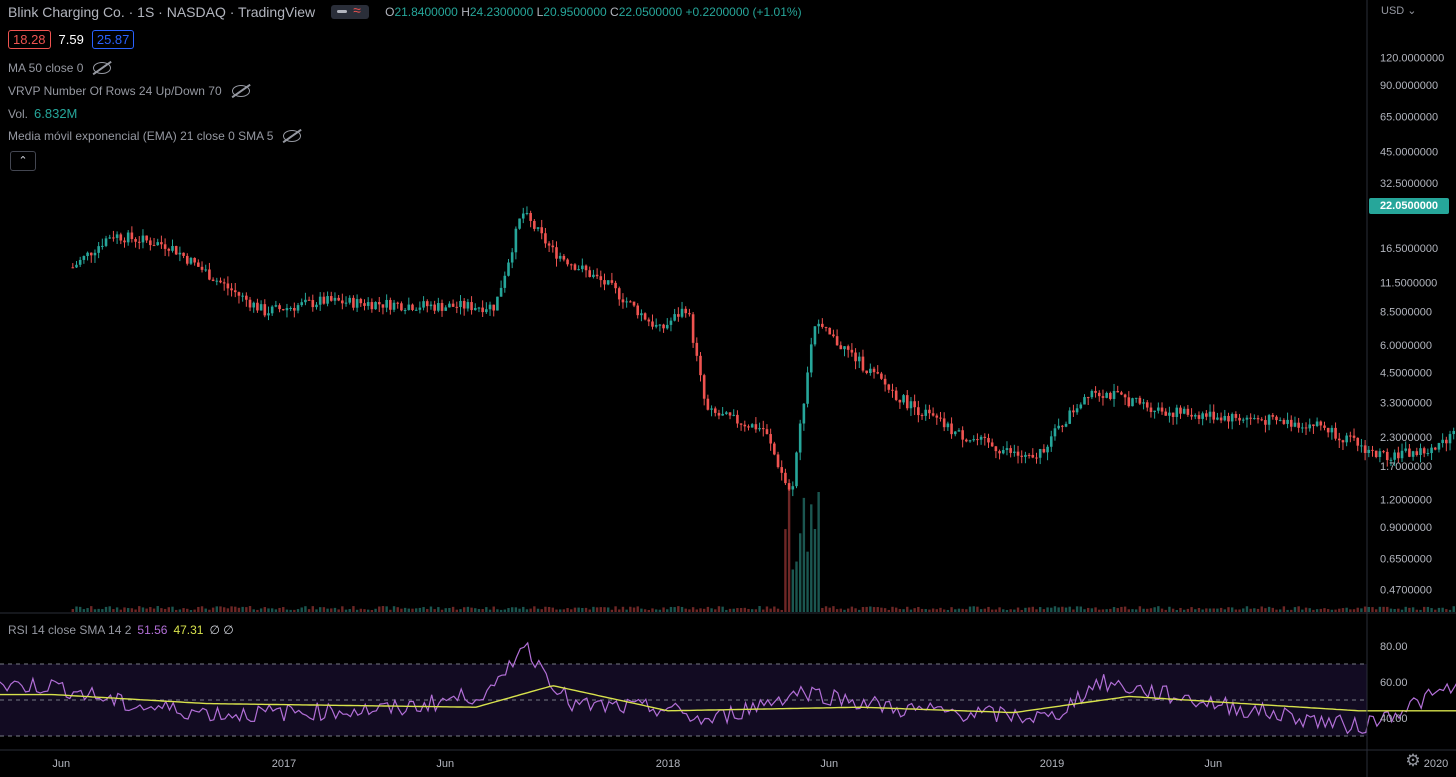 Image resolution: width=1456 pixels, height=777 pixels. What do you see at coordinates (42, 113) in the screenshot?
I see `indicator-volume: Vol. 6.832M` at bounding box center [42, 113].